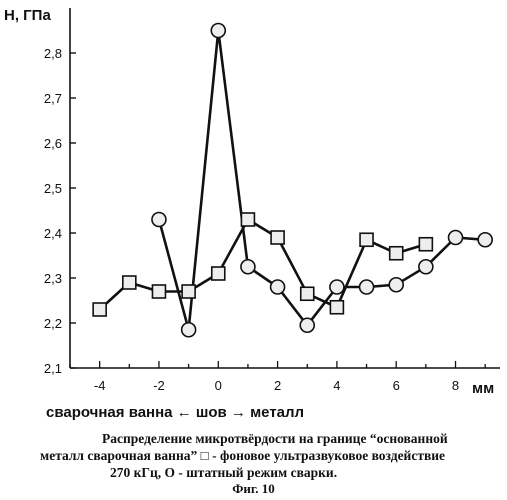 Image resolution: width=507 pixels, height=500 pixels. Describe the element at coordinates (455, 385) in the screenshot. I see `x-tick-label: 8` at that location.